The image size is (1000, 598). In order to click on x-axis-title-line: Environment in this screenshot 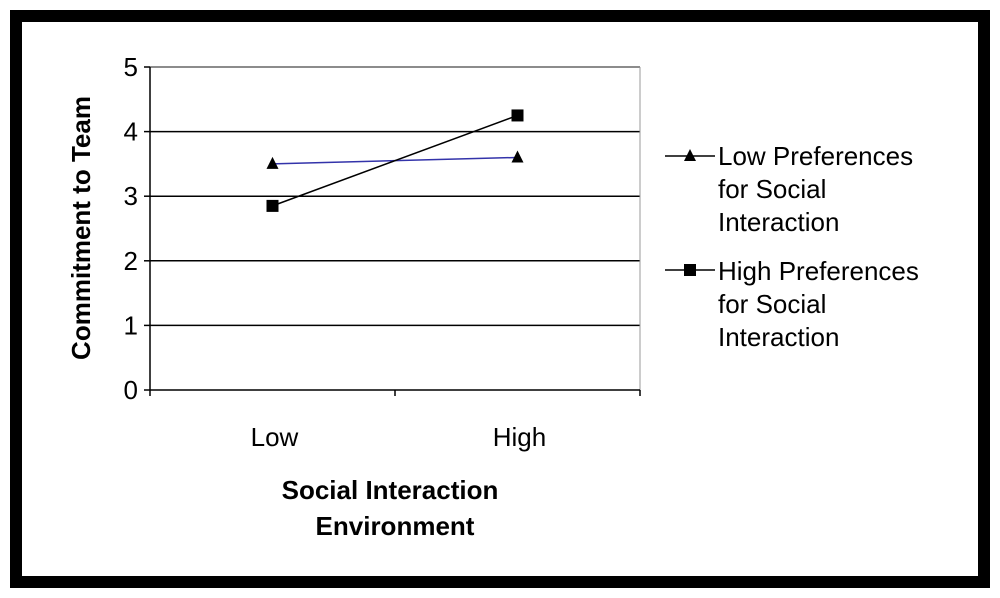, I will do `click(395, 526)`.